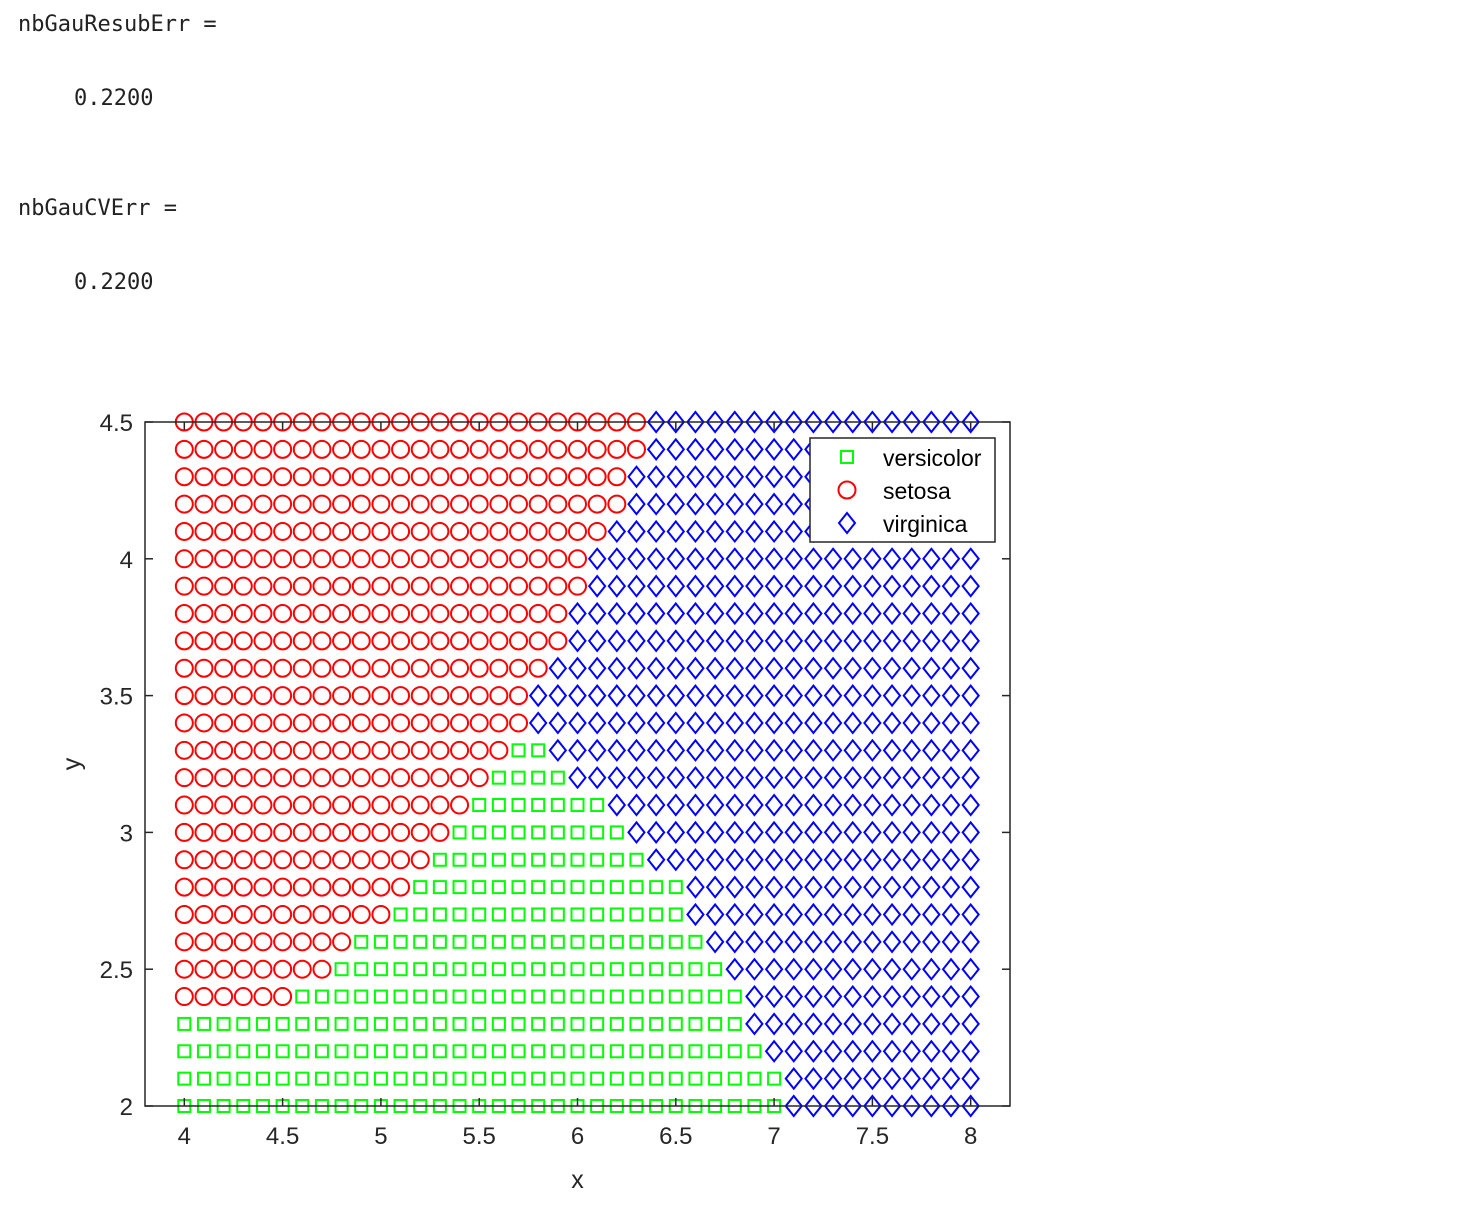 The height and width of the screenshot is (1216, 1477). Describe the element at coordinates (902, 490) in the screenshot. I see `legend: versicolor setosa virginica` at that location.